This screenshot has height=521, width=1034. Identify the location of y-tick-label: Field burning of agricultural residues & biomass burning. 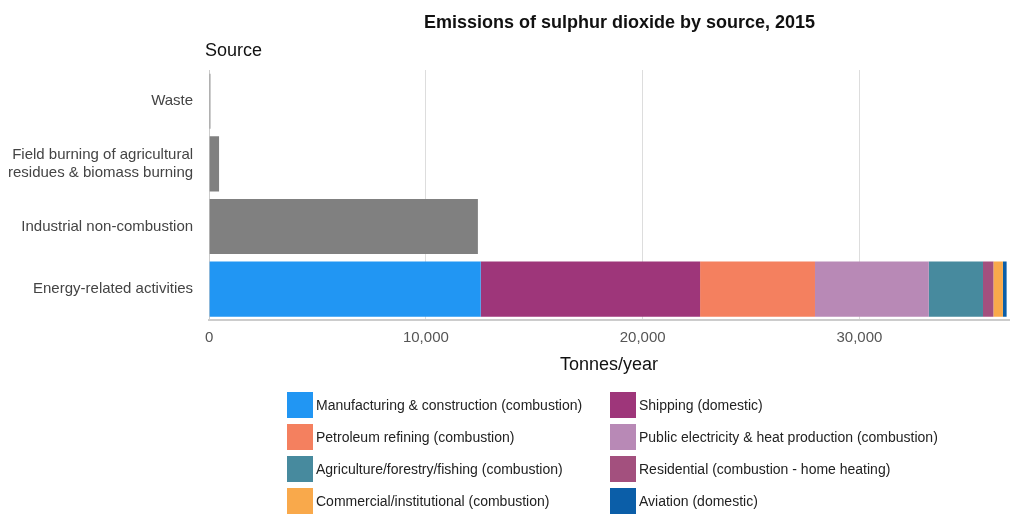
(100, 163).